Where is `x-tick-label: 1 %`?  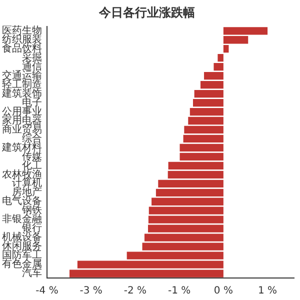 x-tick-label: 1 % is located at coordinates (268, 291).